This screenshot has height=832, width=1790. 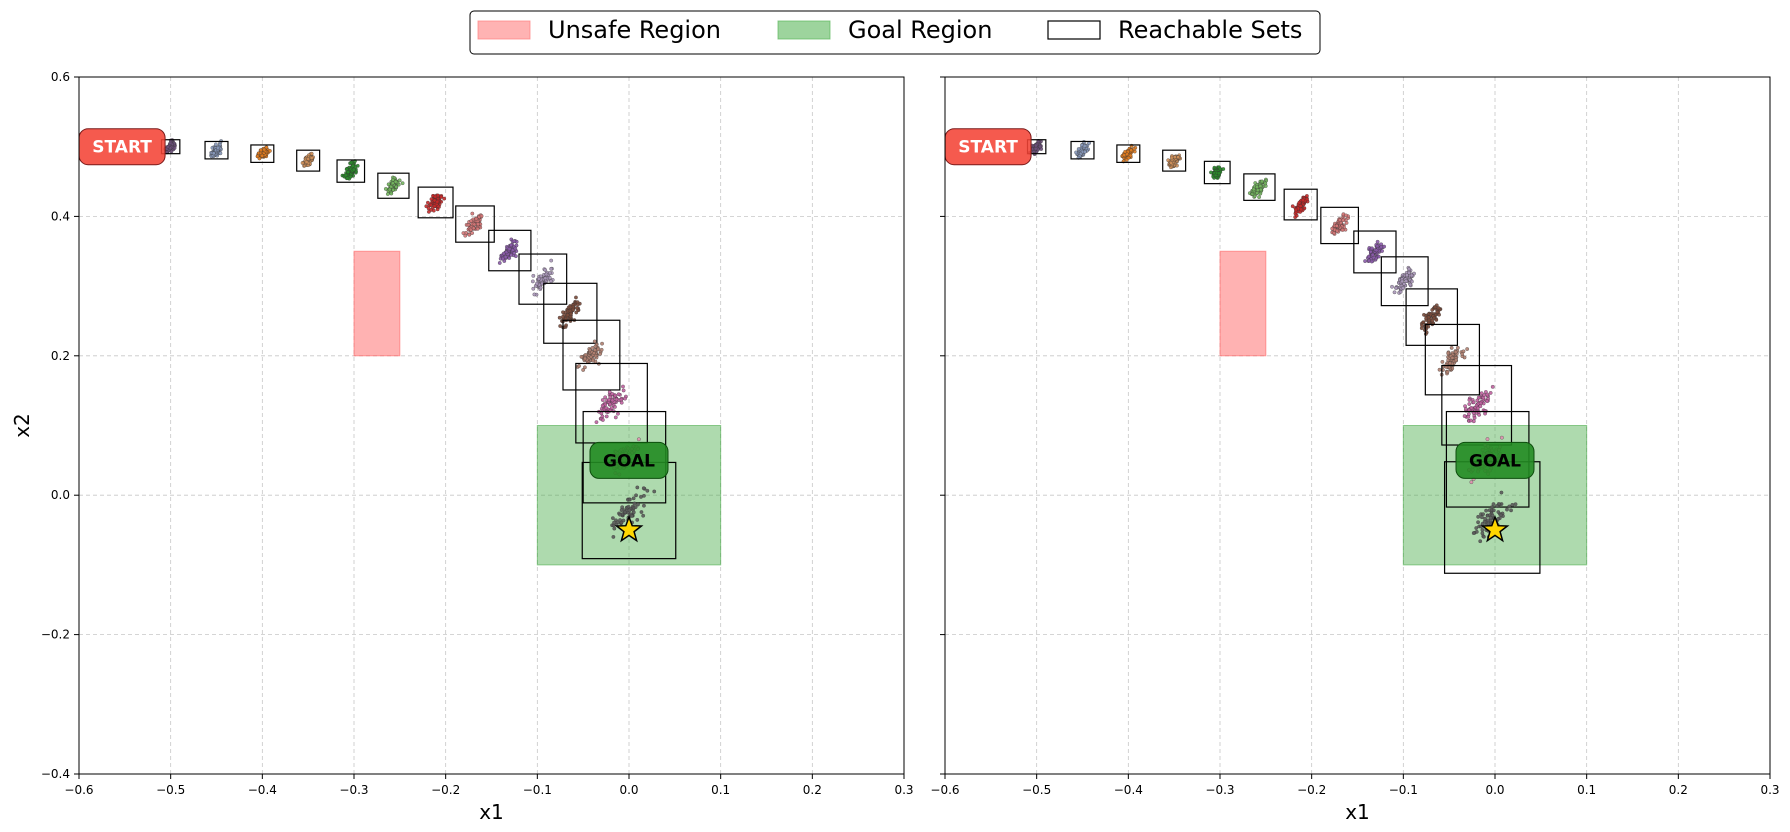 I want to click on x-tick-label: −0.2, so click(x=445, y=790).